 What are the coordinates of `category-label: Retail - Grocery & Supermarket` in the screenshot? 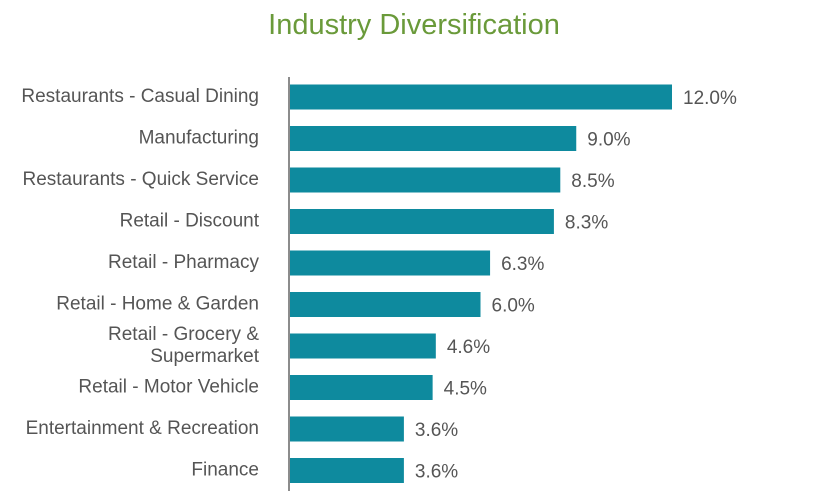 It's located at (184, 345).